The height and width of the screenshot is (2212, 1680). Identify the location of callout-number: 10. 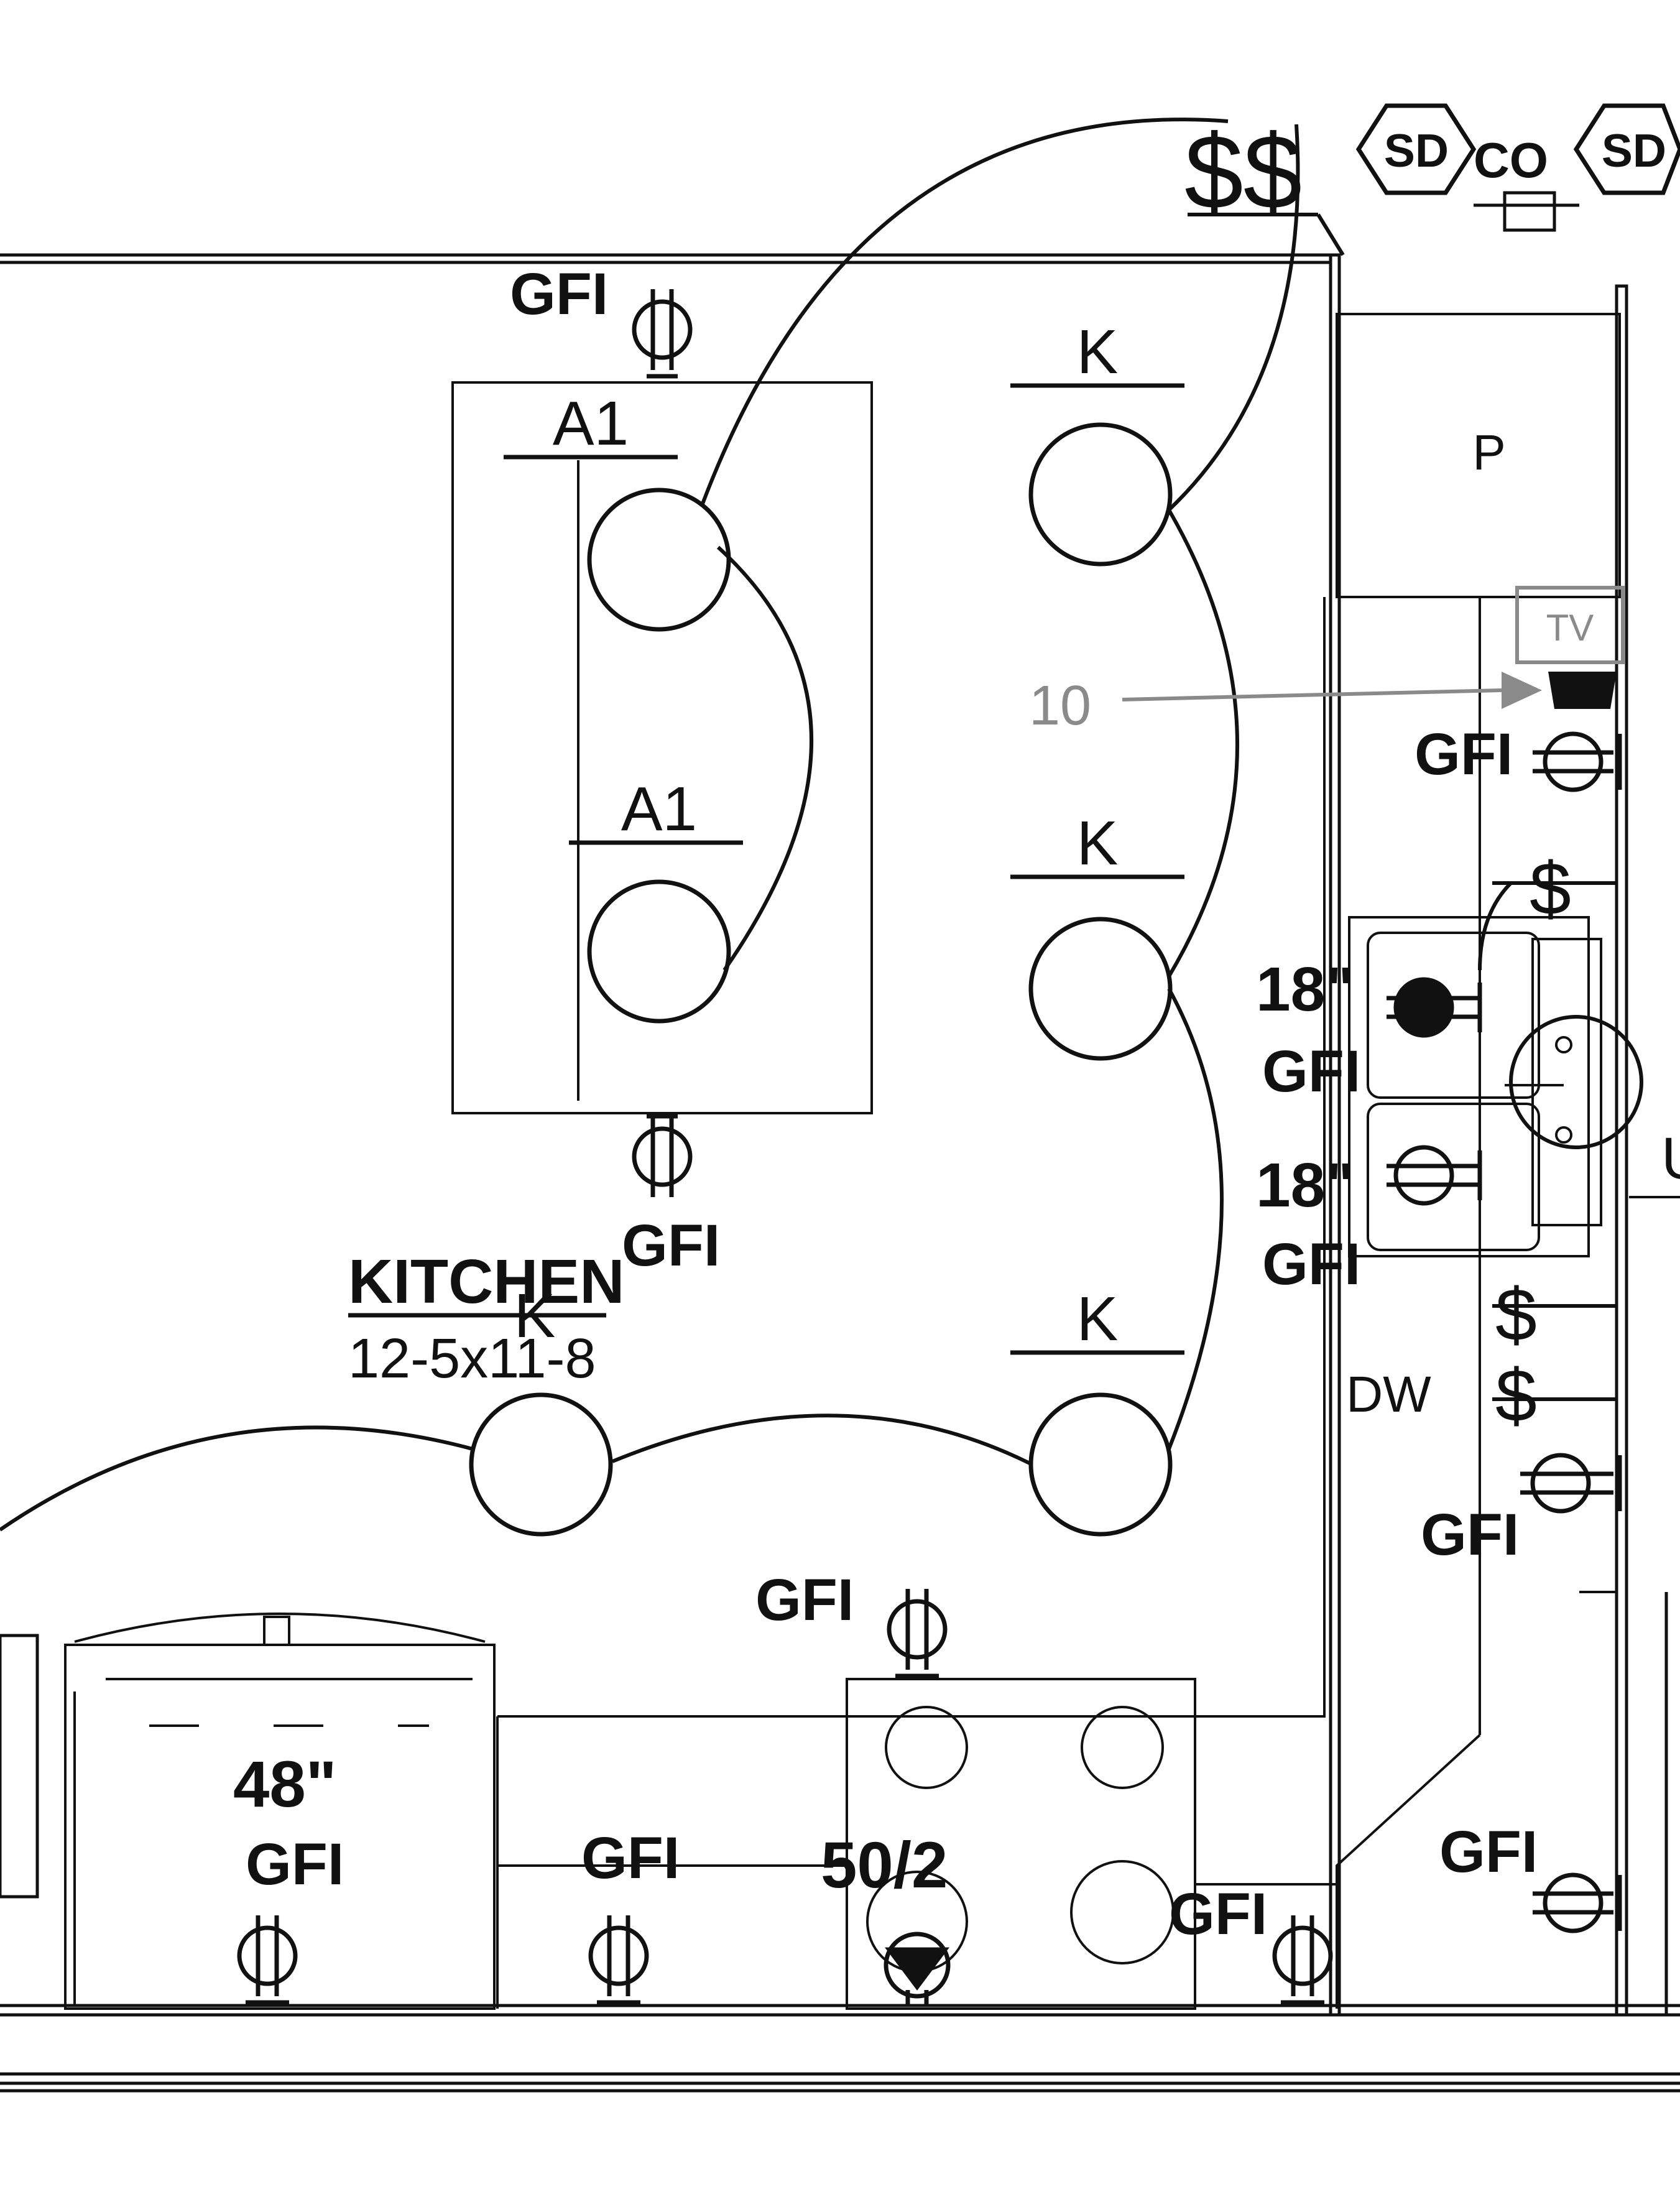
(1060, 706).